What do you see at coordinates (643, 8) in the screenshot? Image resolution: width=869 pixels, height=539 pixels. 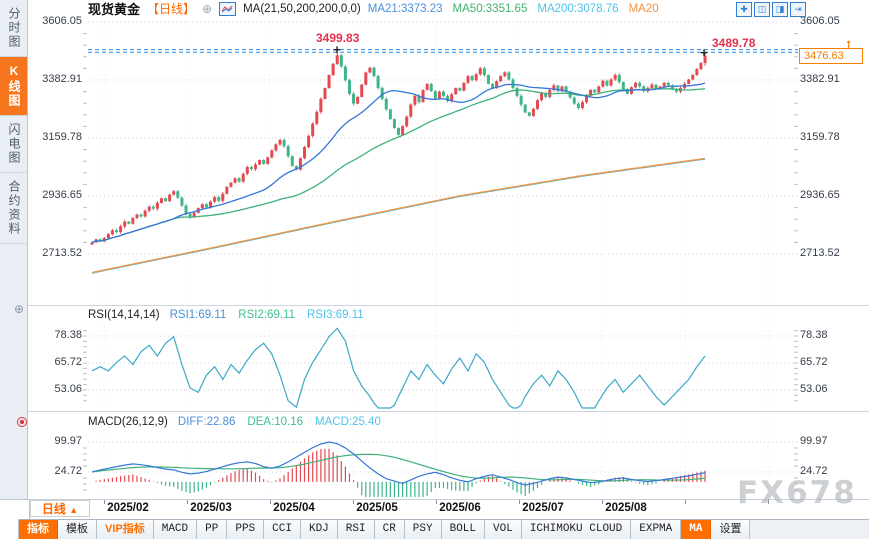 I see `ma-readout: MA20` at bounding box center [643, 8].